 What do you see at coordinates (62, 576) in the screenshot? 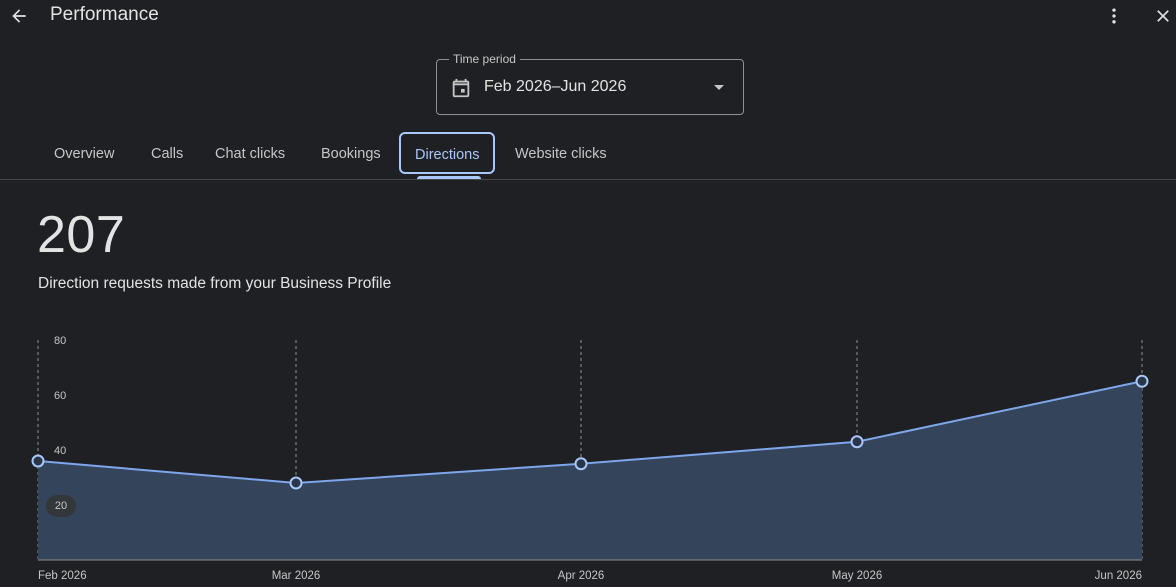
I see `x-tick-label: Feb 2026` at bounding box center [62, 576].